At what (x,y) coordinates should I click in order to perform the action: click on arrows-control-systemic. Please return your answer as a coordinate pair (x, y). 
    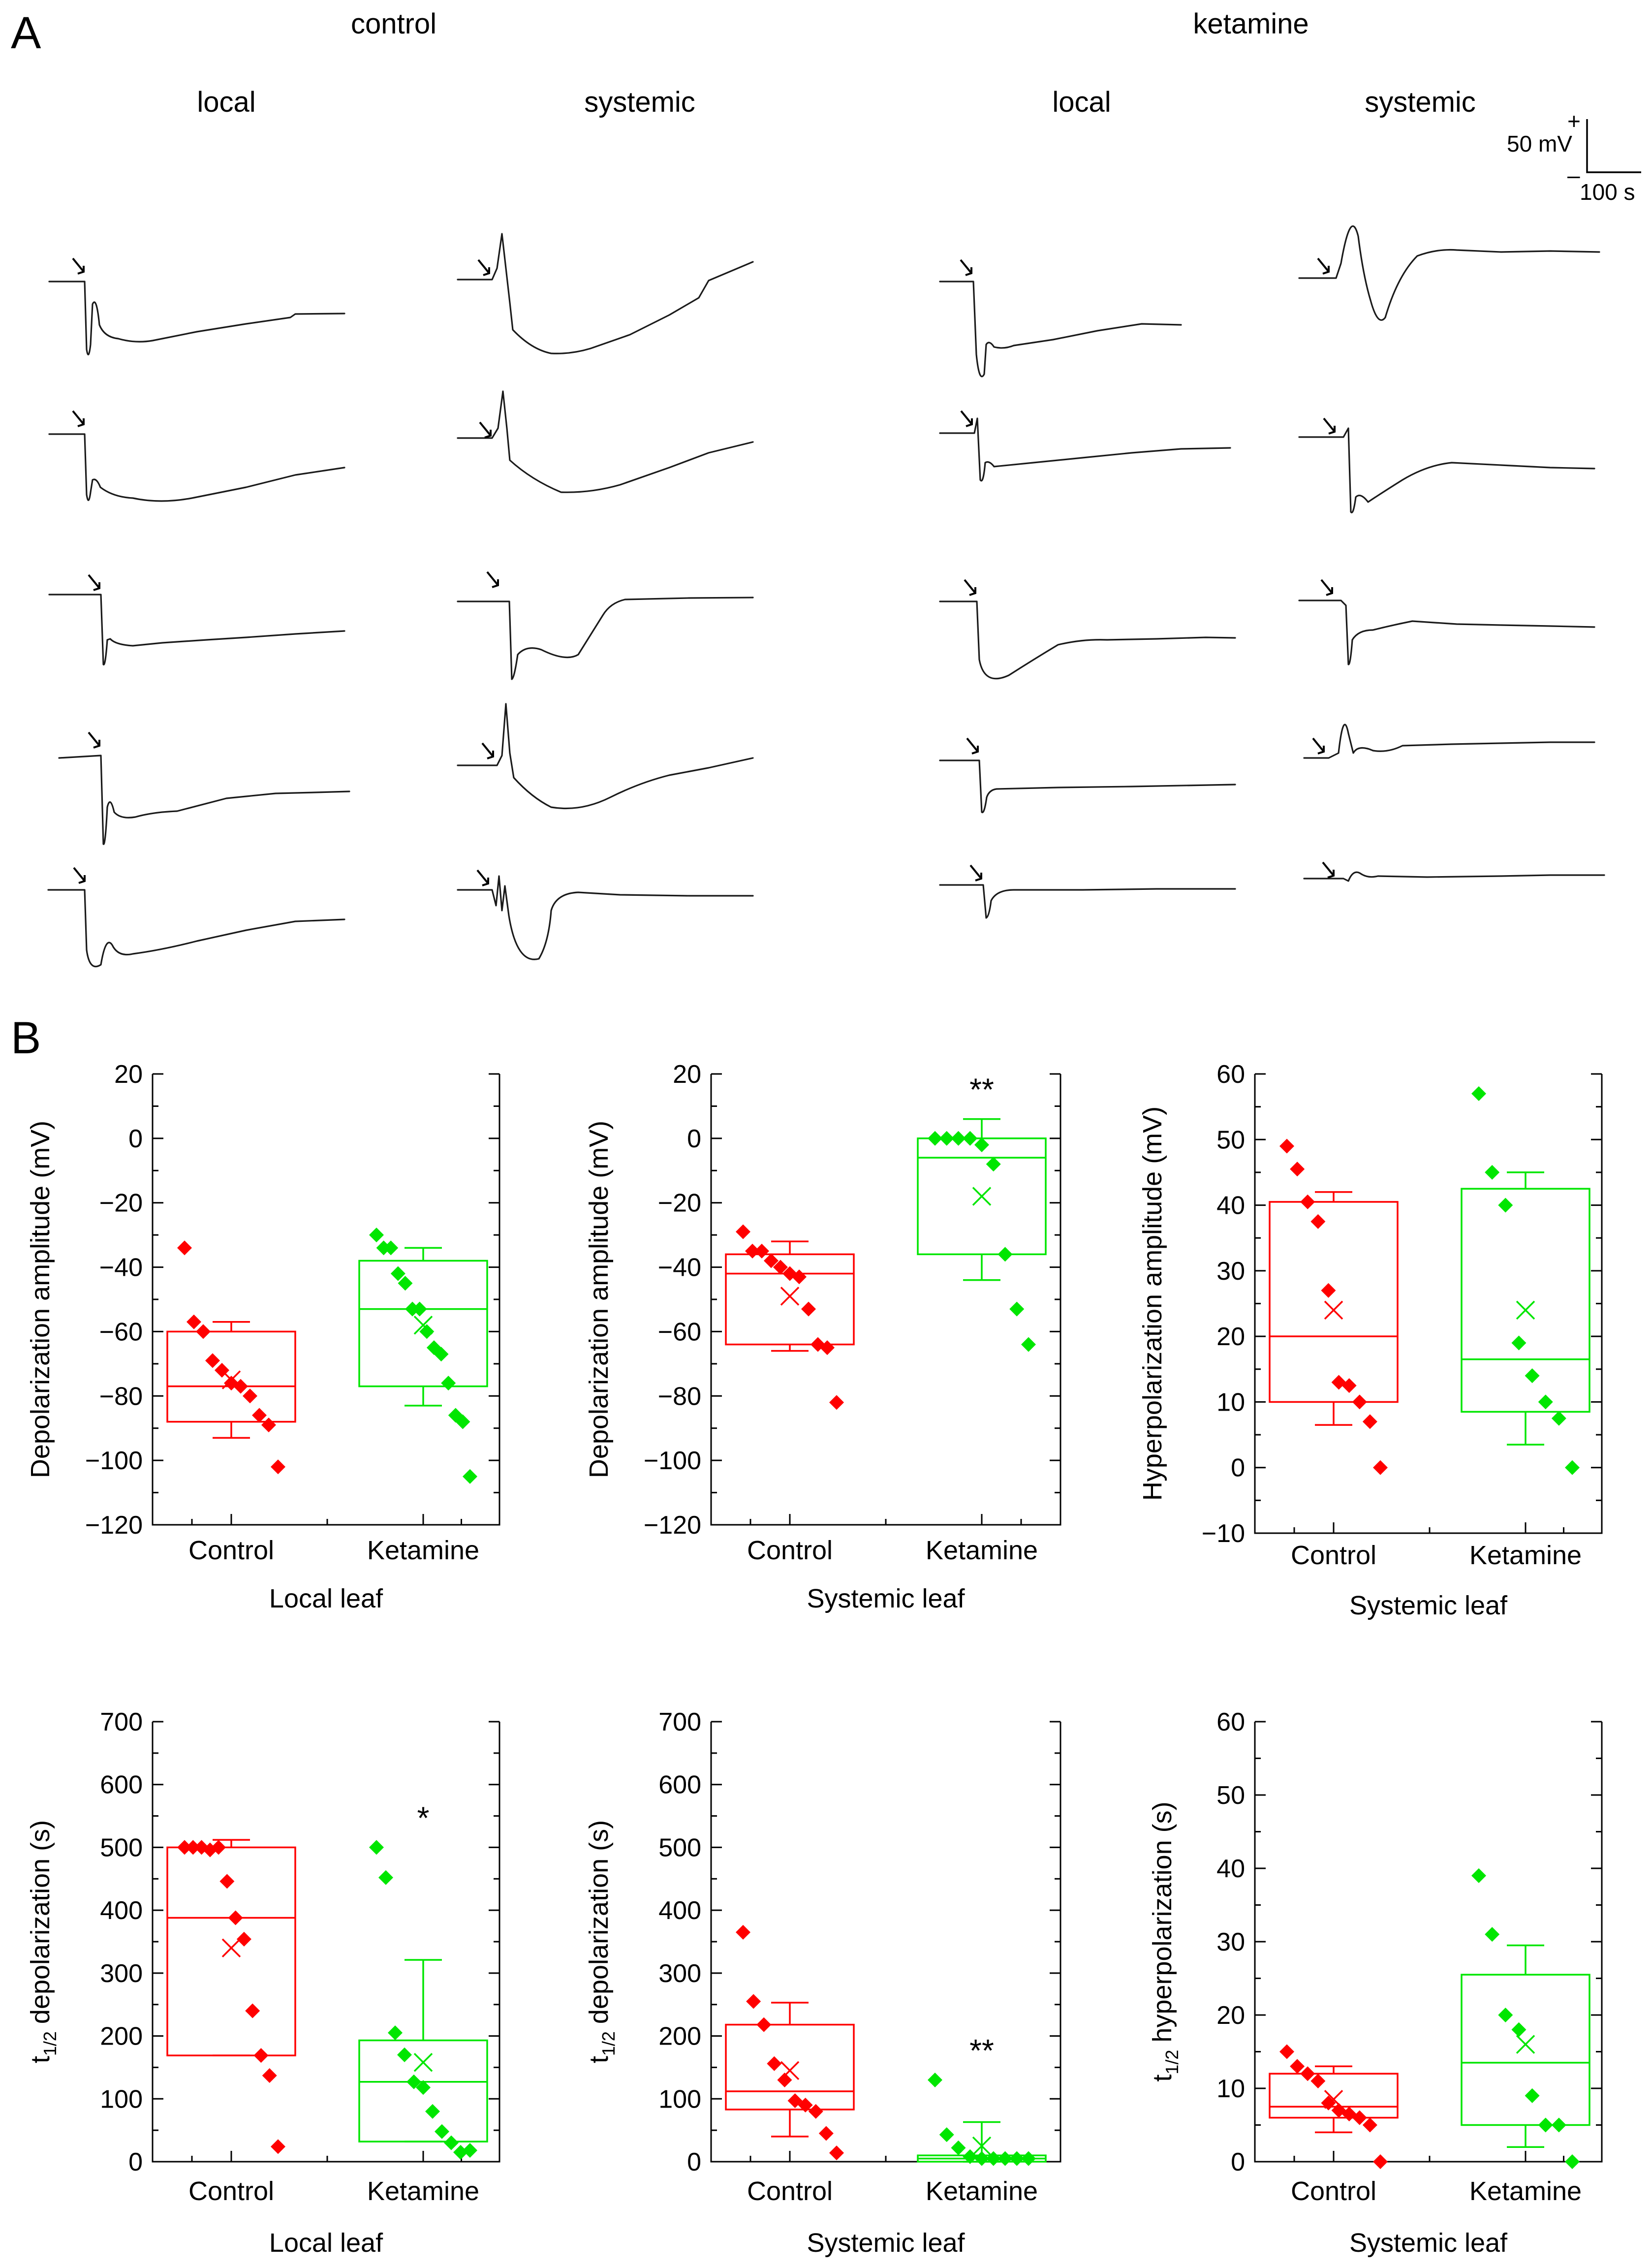
    Looking at the image, I should click on (487, 572).